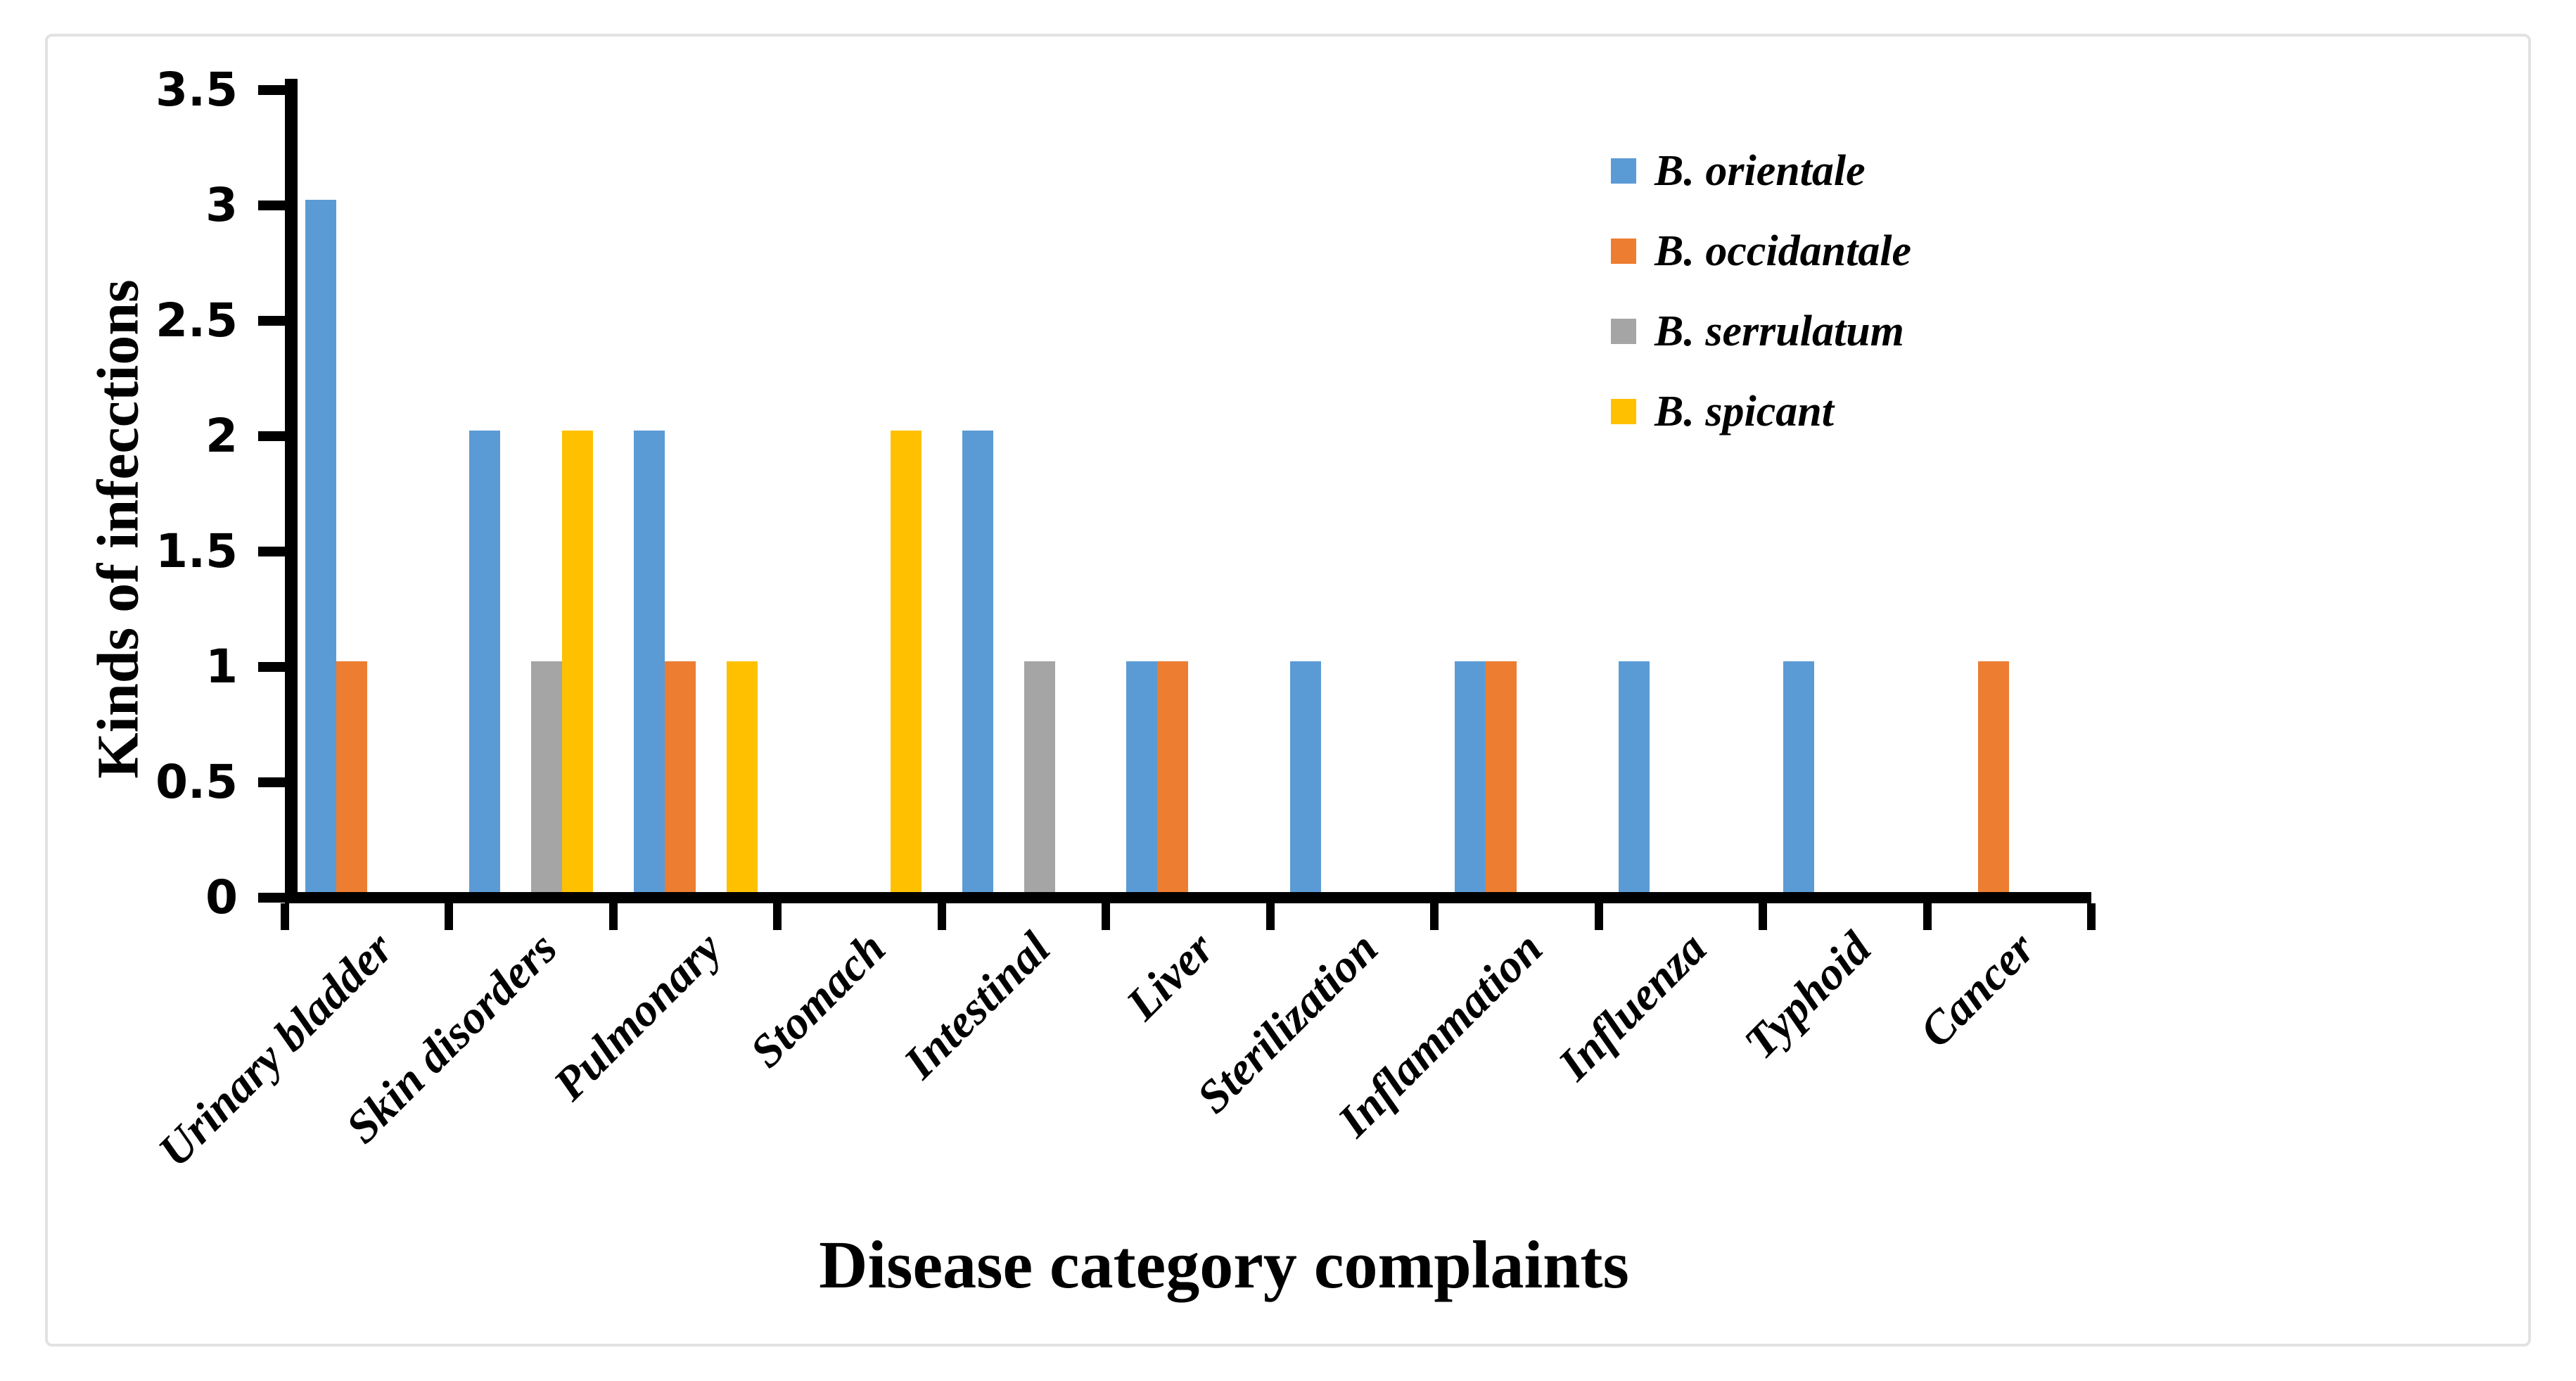 The width and height of the screenshot is (2576, 1381). Describe the element at coordinates (1188, 898) in the screenshot. I see `x-axis-line` at that location.